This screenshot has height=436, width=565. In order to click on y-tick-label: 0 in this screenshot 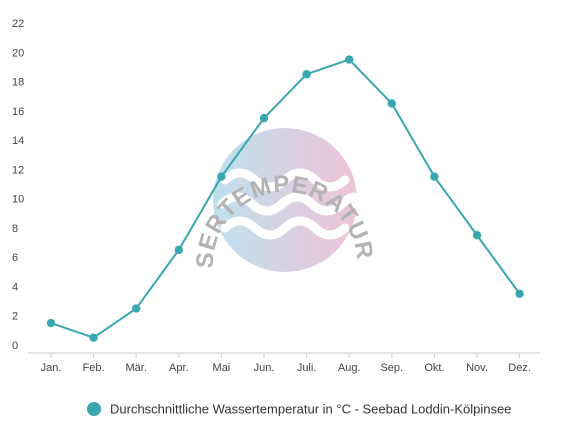, I will do `click(15, 346)`.